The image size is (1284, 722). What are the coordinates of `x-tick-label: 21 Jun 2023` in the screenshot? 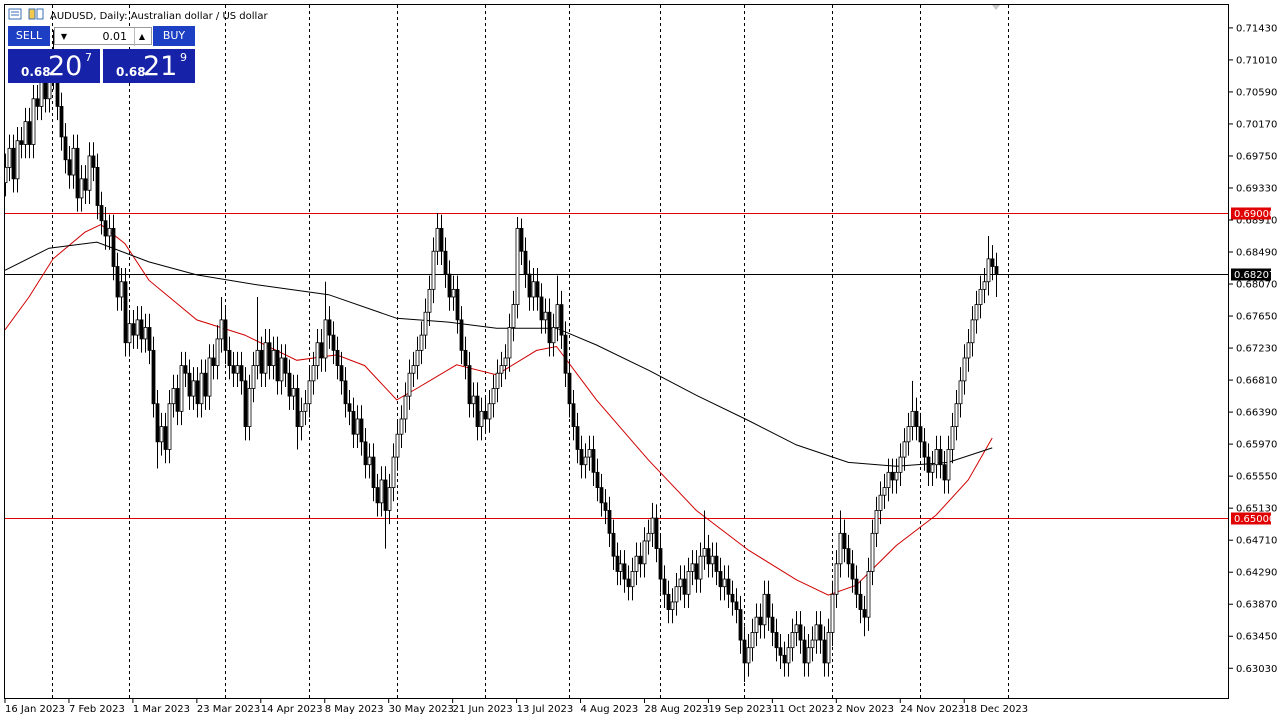 It's located at (483, 709).